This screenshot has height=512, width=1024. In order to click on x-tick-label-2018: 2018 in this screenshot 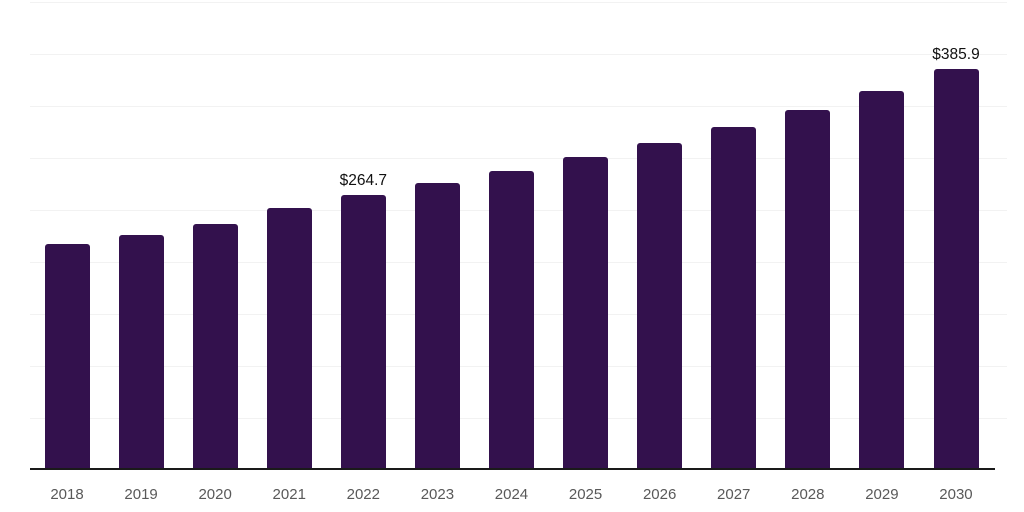, I will do `click(67, 494)`.